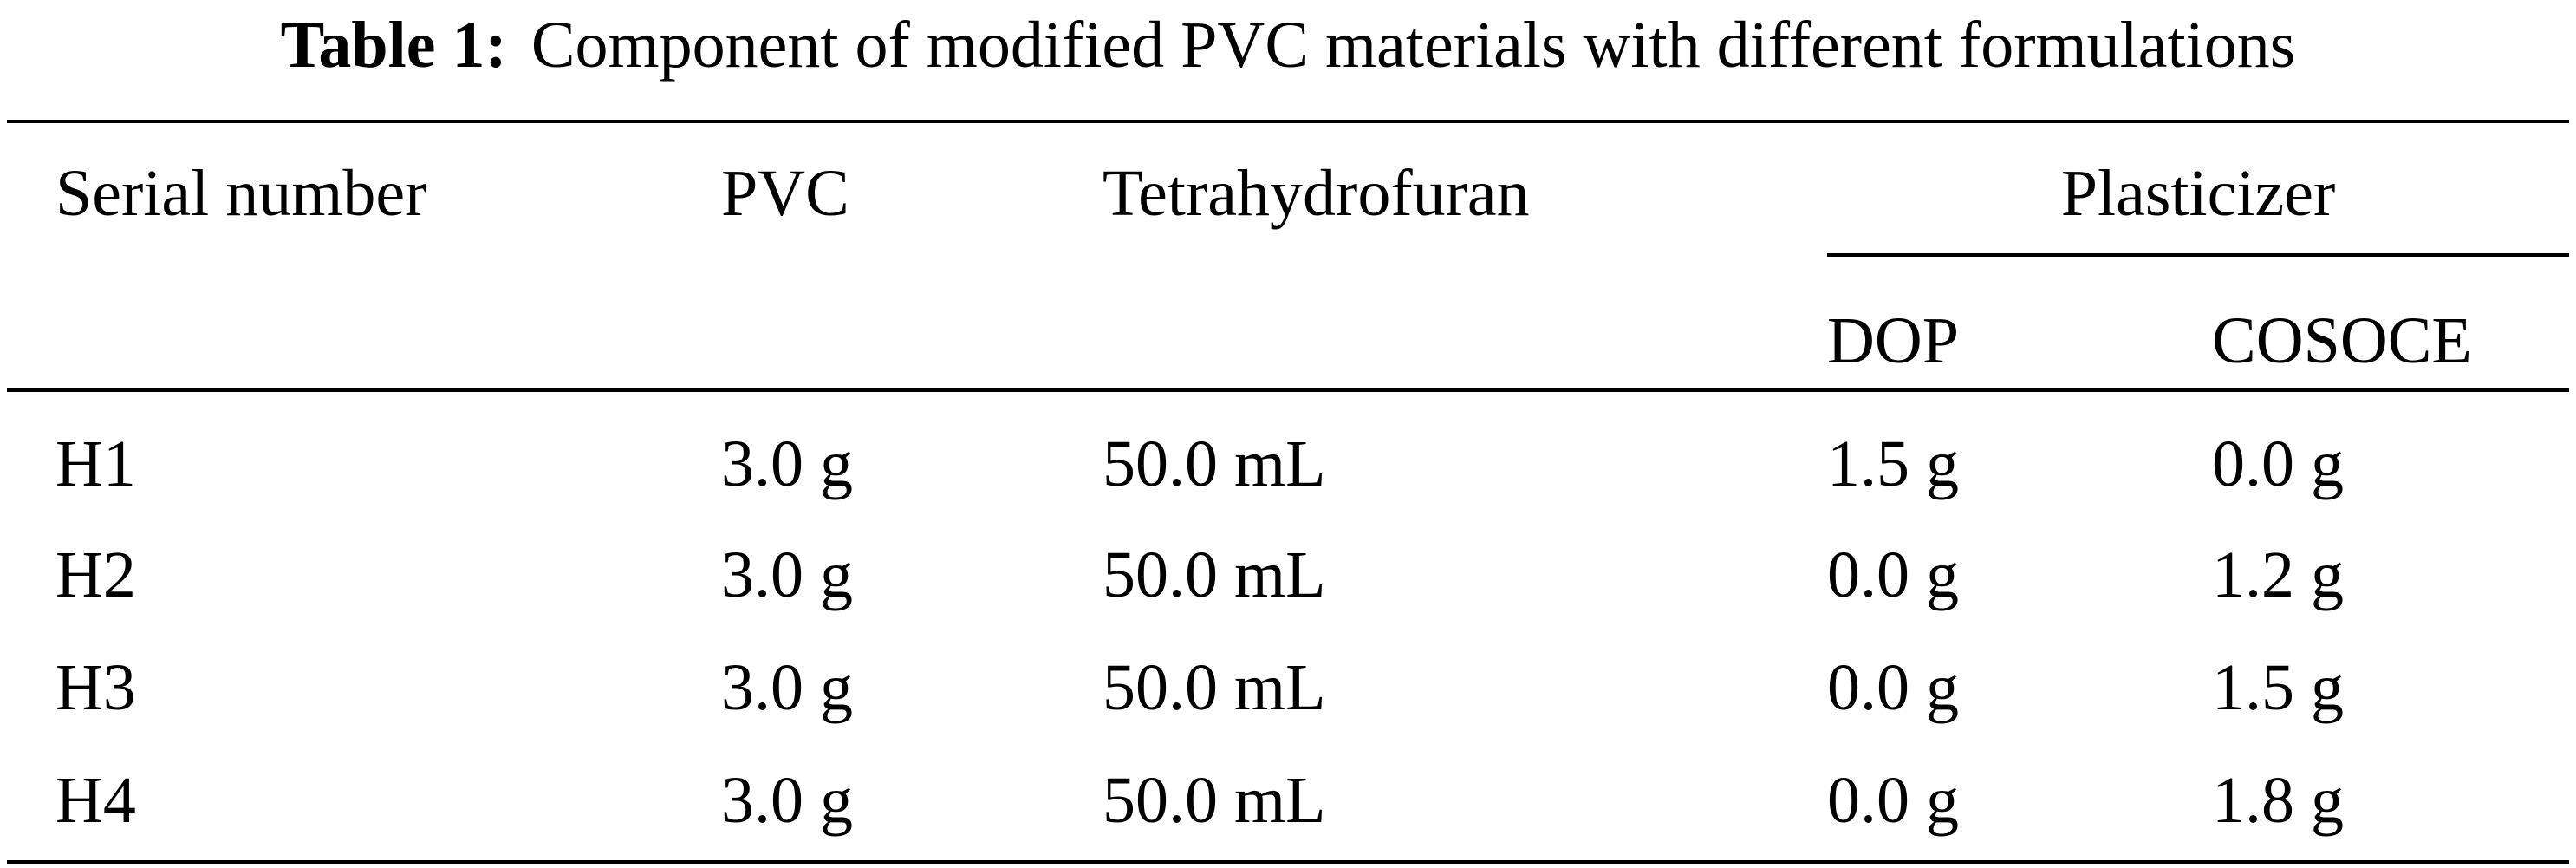 This screenshot has width=2576, height=868. I want to click on header-pvc: PVC, so click(785, 193).